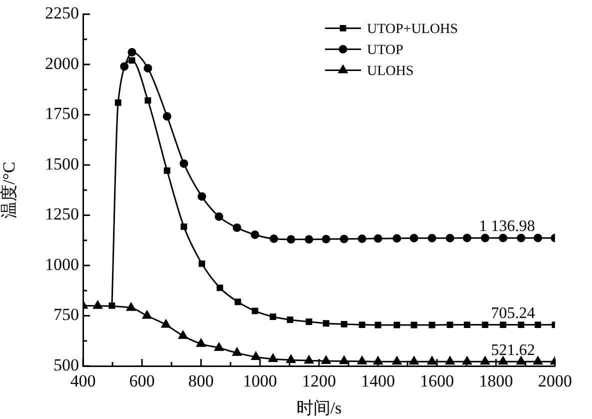 This screenshot has width=592, height=419. Describe the element at coordinates (62, 13) in the screenshot. I see `y-tick-label: 2250` at that location.